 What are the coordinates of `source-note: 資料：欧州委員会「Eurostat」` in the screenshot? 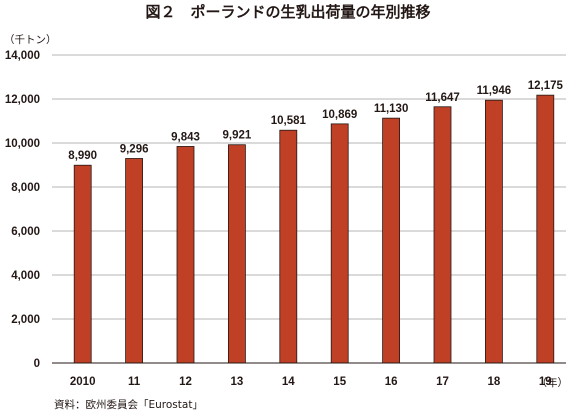 It's located at (128, 404).